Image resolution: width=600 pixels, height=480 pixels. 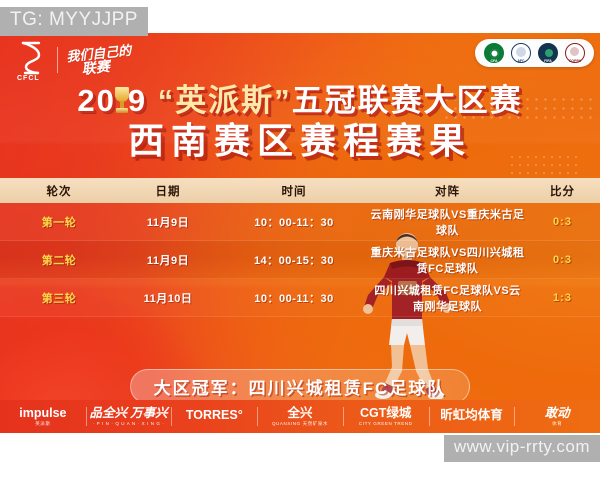 I want to click on poster-title-line-2: 西南赛区赛程赛果, so click(x=299, y=140).